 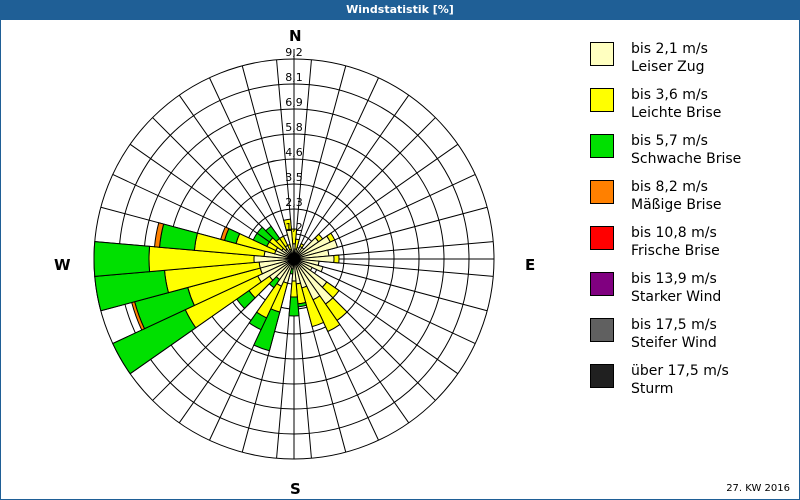 I want to click on svg-text: 8,1, so click(x=294, y=77).